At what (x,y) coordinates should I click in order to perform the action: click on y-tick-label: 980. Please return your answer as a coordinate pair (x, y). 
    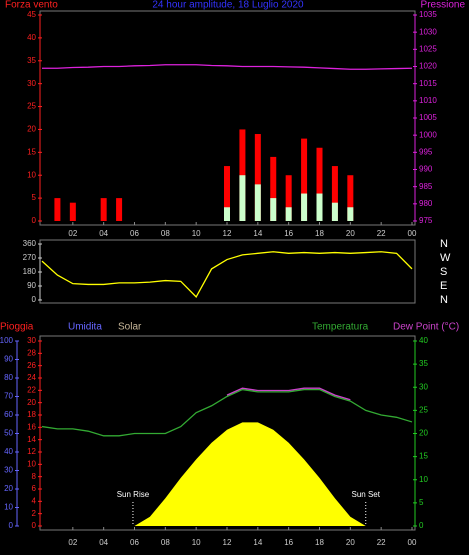
    Looking at the image, I should click on (426, 203).